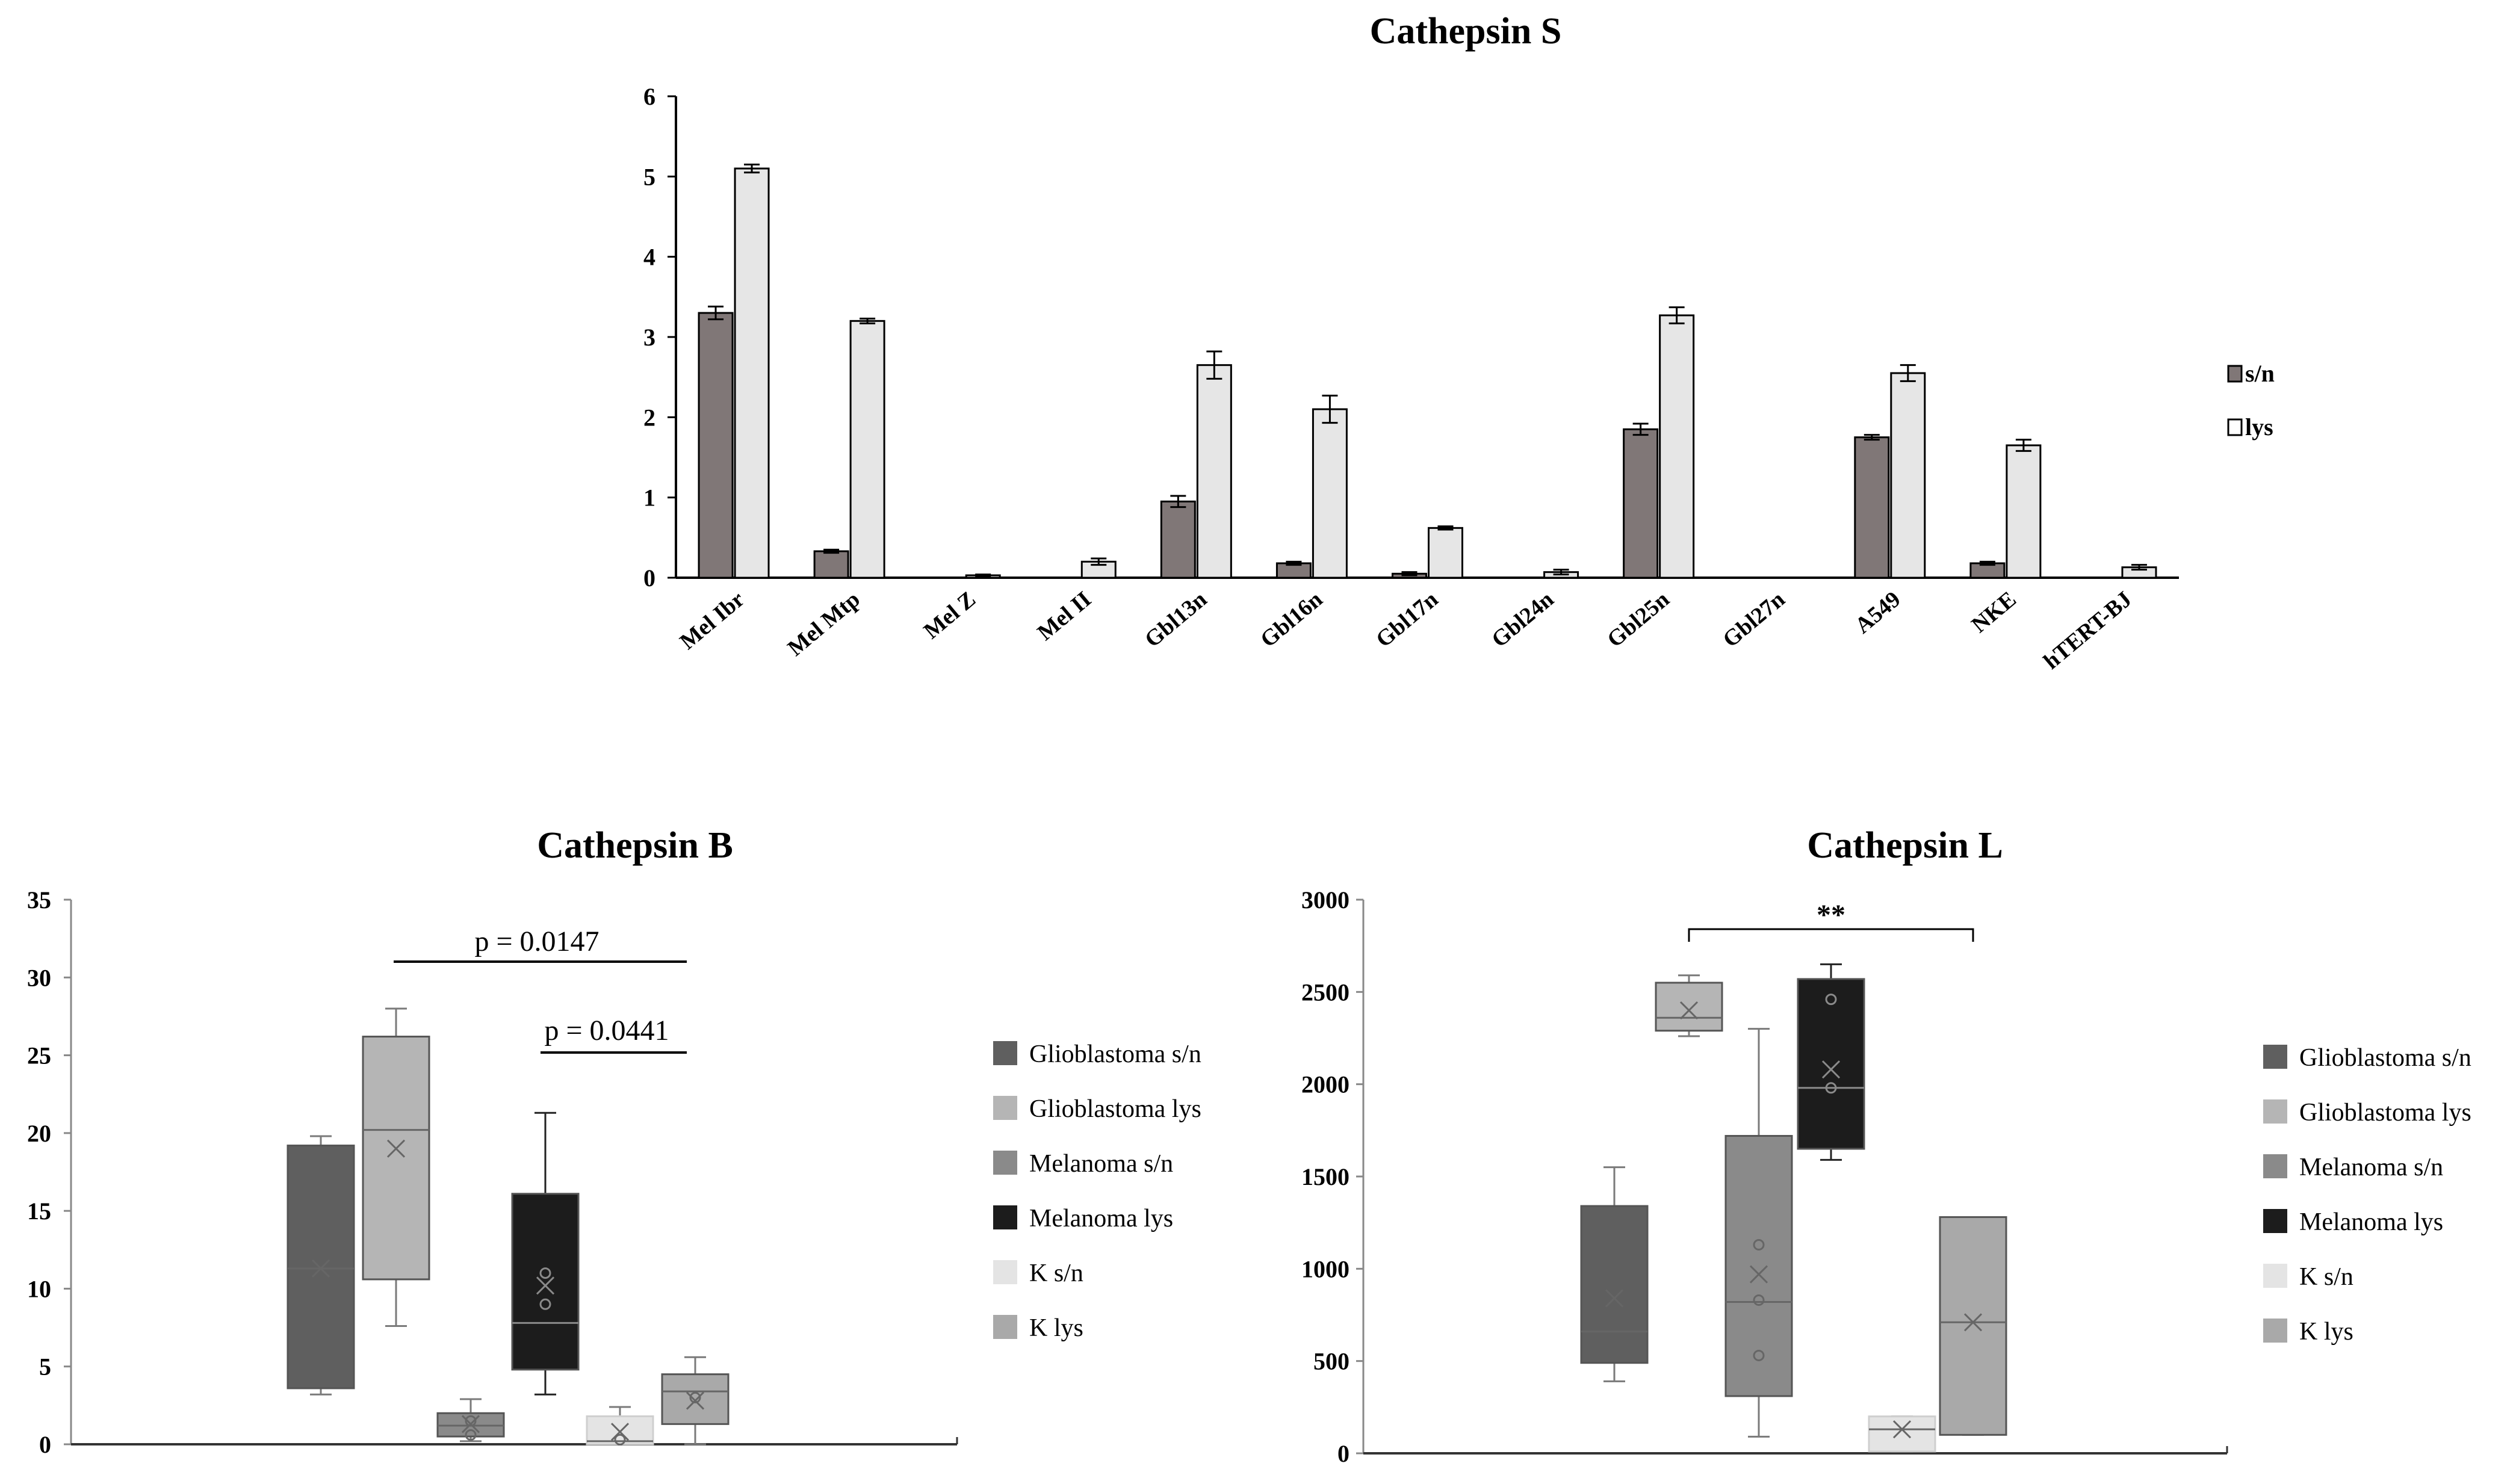 This screenshot has width=2519, height=1484. What do you see at coordinates (1325, 992) in the screenshot?
I see `y-tick-label: 2500` at bounding box center [1325, 992].